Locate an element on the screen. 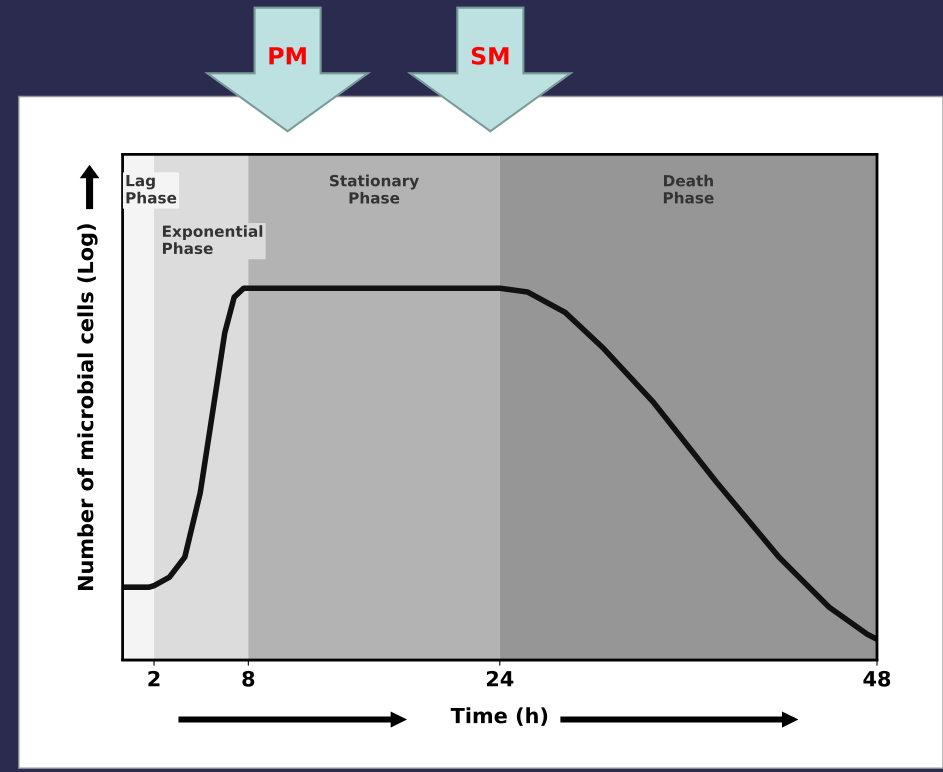  x-tick-label: 24 is located at coordinates (500, 678).